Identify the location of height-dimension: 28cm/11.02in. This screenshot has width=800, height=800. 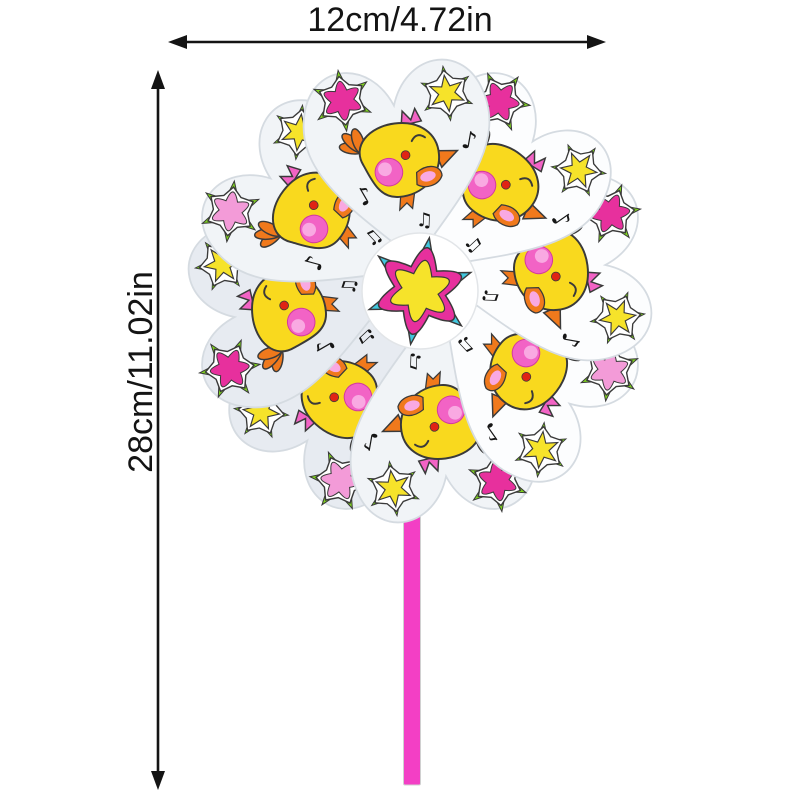
(143, 430).